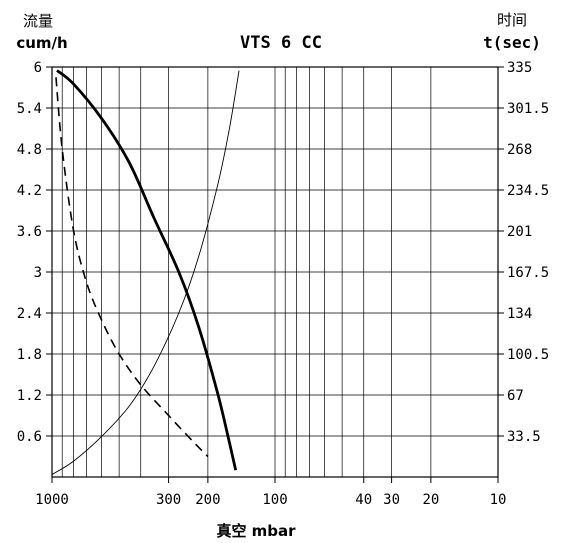 This screenshot has height=543, width=563. What do you see at coordinates (207, 500) in the screenshot?
I see `x-tick-label: 200` at bounding box center [207, 500].